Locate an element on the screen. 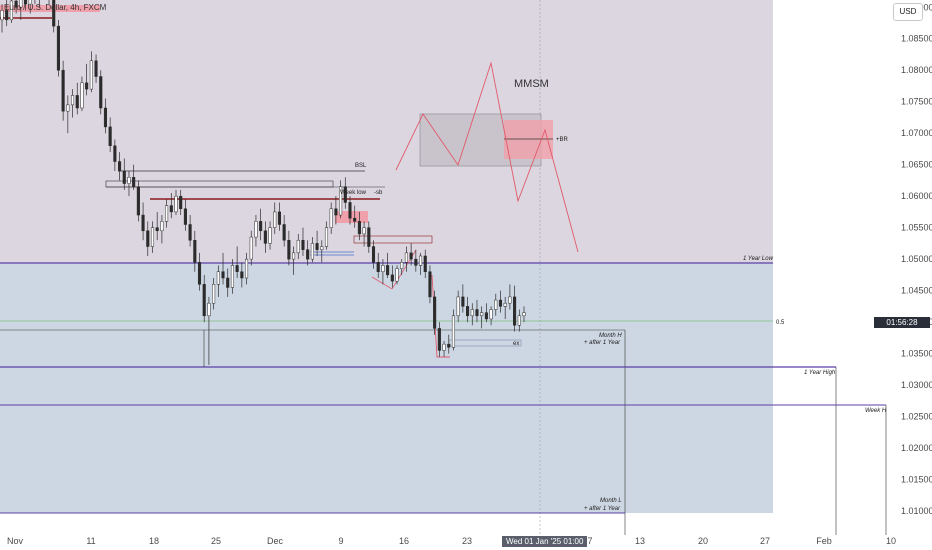  price-tick-label: 1.05000 is located at coordinates (916, 259).